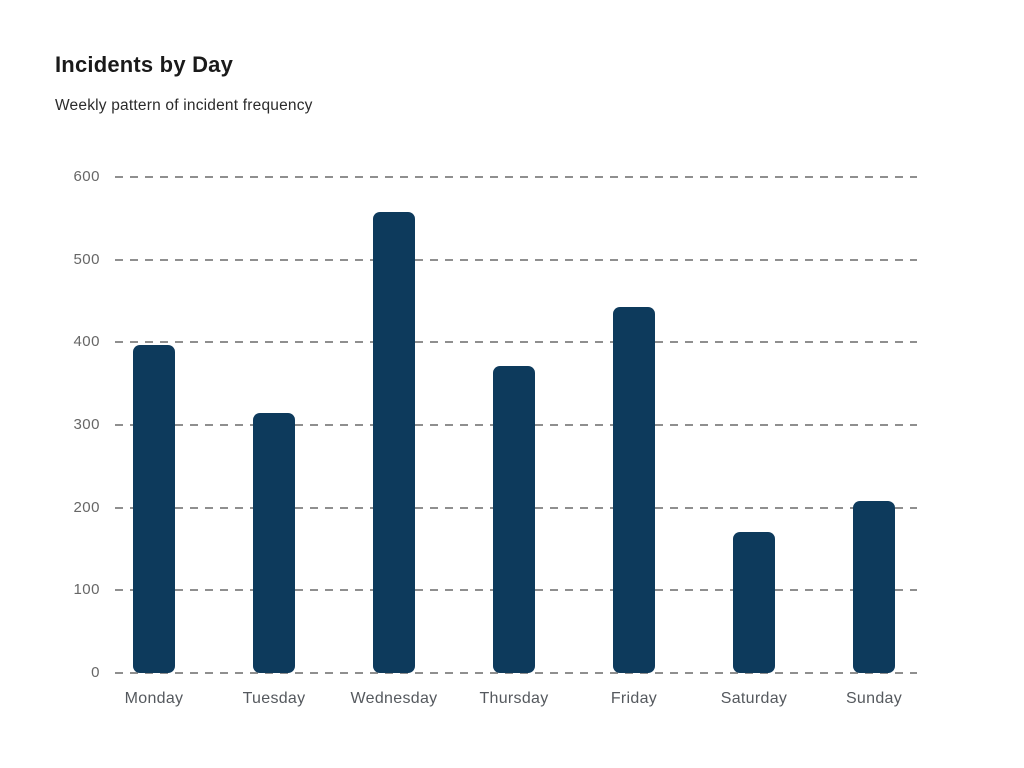  What do you see at coordinates (874, 587) in the screenshot?
I see `bar-sunday` at bounding box center [874, 587].